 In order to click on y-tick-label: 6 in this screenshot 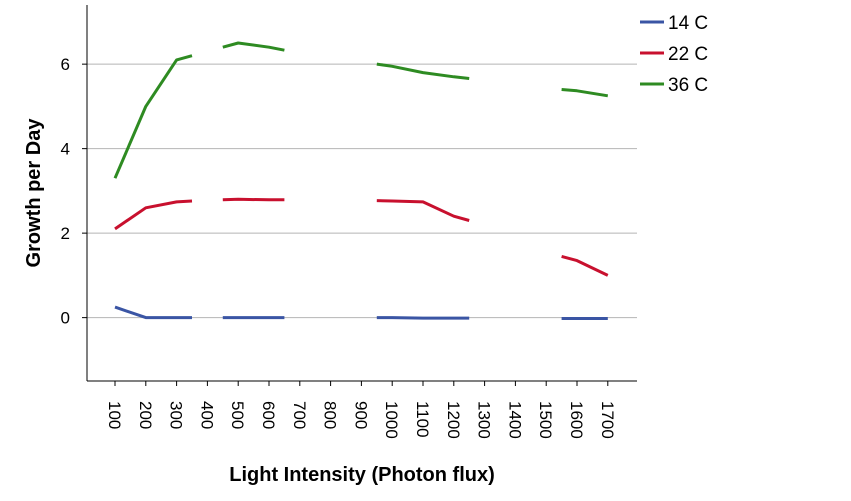, I will do `click(65, 64)`.